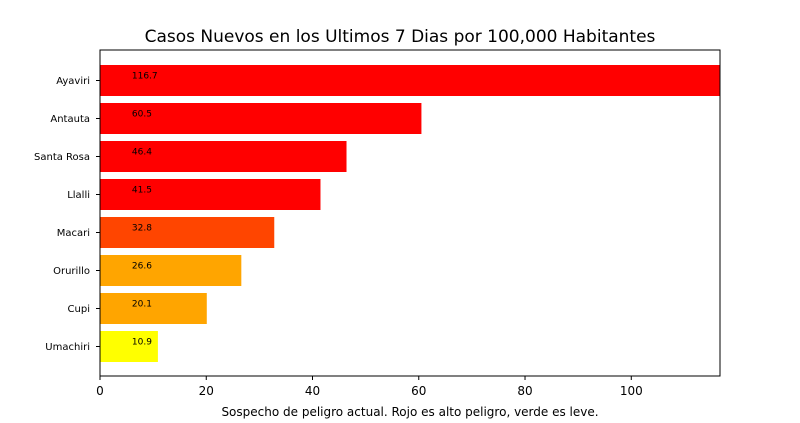  Describe the element at coordinates (142, 305) in the screenshot. I see `data-label-cupi: 20.1` at that location.